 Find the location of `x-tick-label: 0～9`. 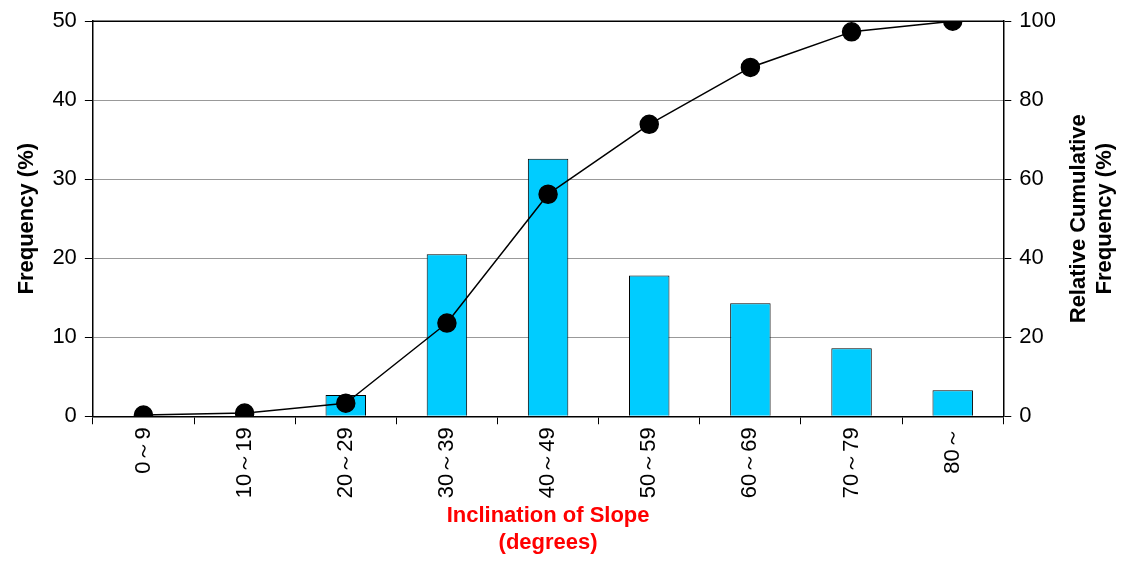

x-tick-label: 0～9 is located at coordinates (142, 450).